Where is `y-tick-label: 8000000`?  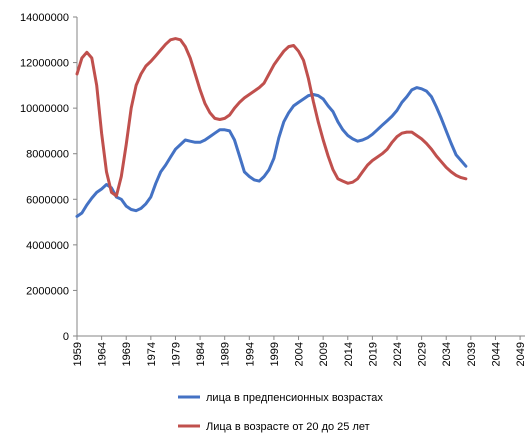
y-tick-label: 8000000 is located at coordinates (47, 155).